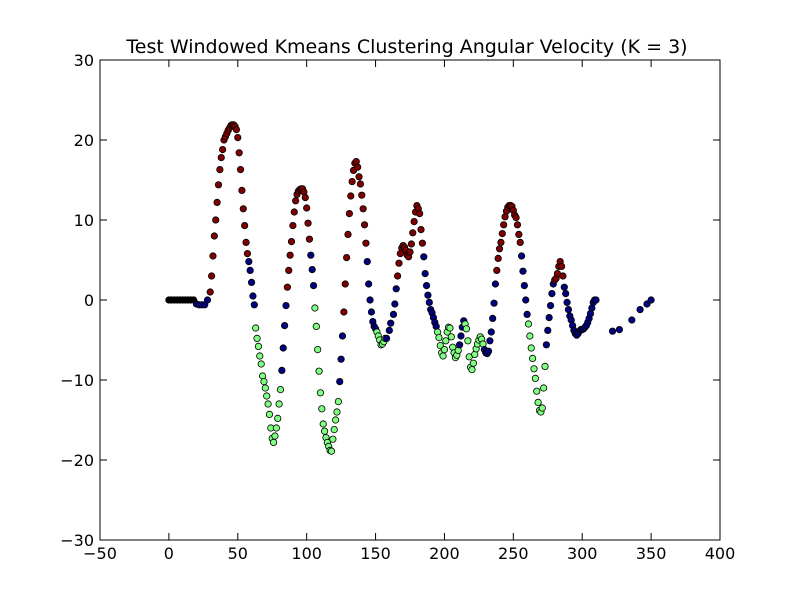  Describe the element at coordinates (89, 300) in the screenshot. I see `y-tick-label: 0` at that location.